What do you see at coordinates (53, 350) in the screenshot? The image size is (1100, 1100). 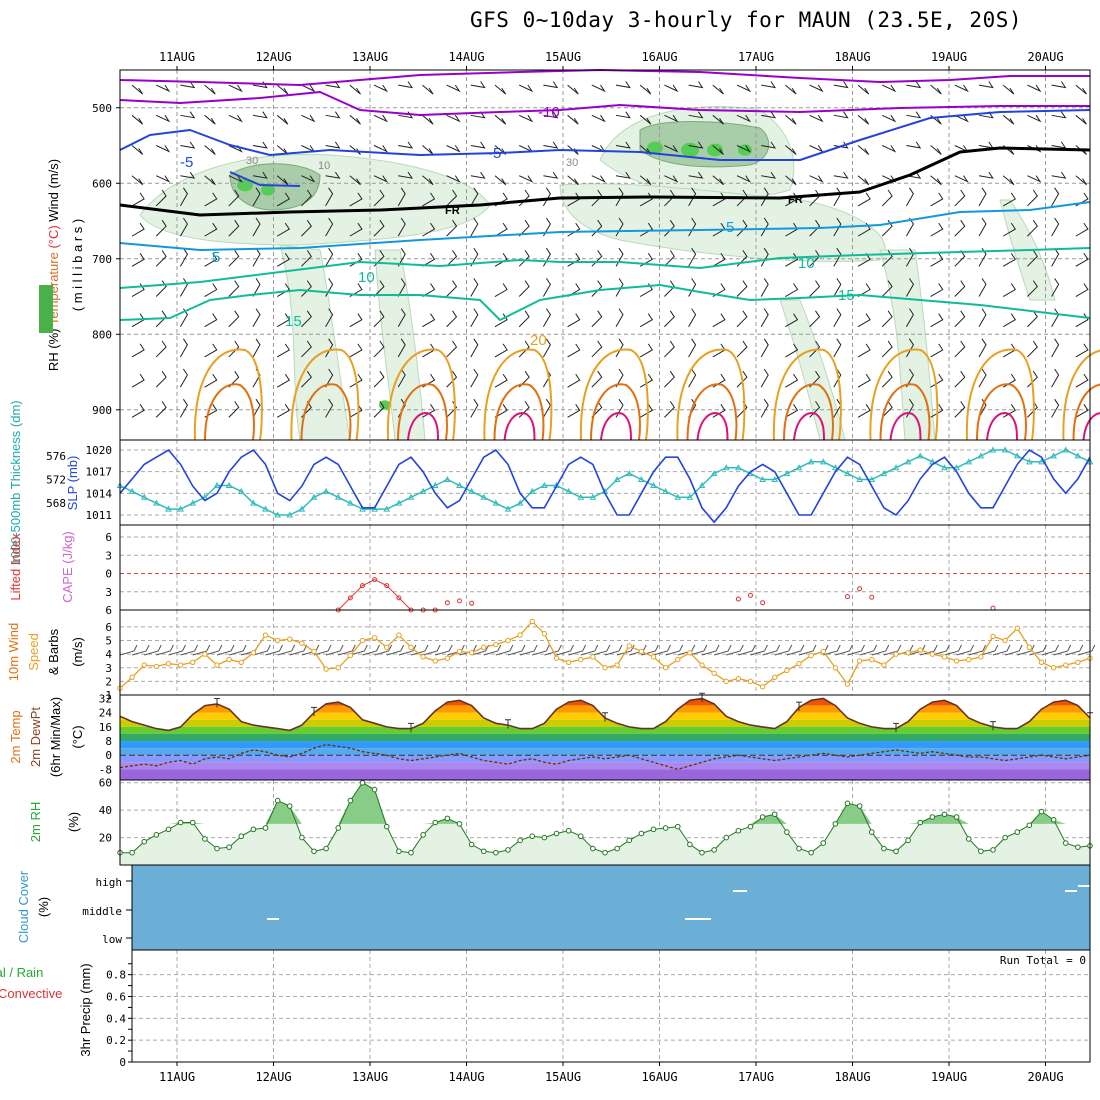 I see `ylabel-part: RH (%)` at bounding box center [53, 350].